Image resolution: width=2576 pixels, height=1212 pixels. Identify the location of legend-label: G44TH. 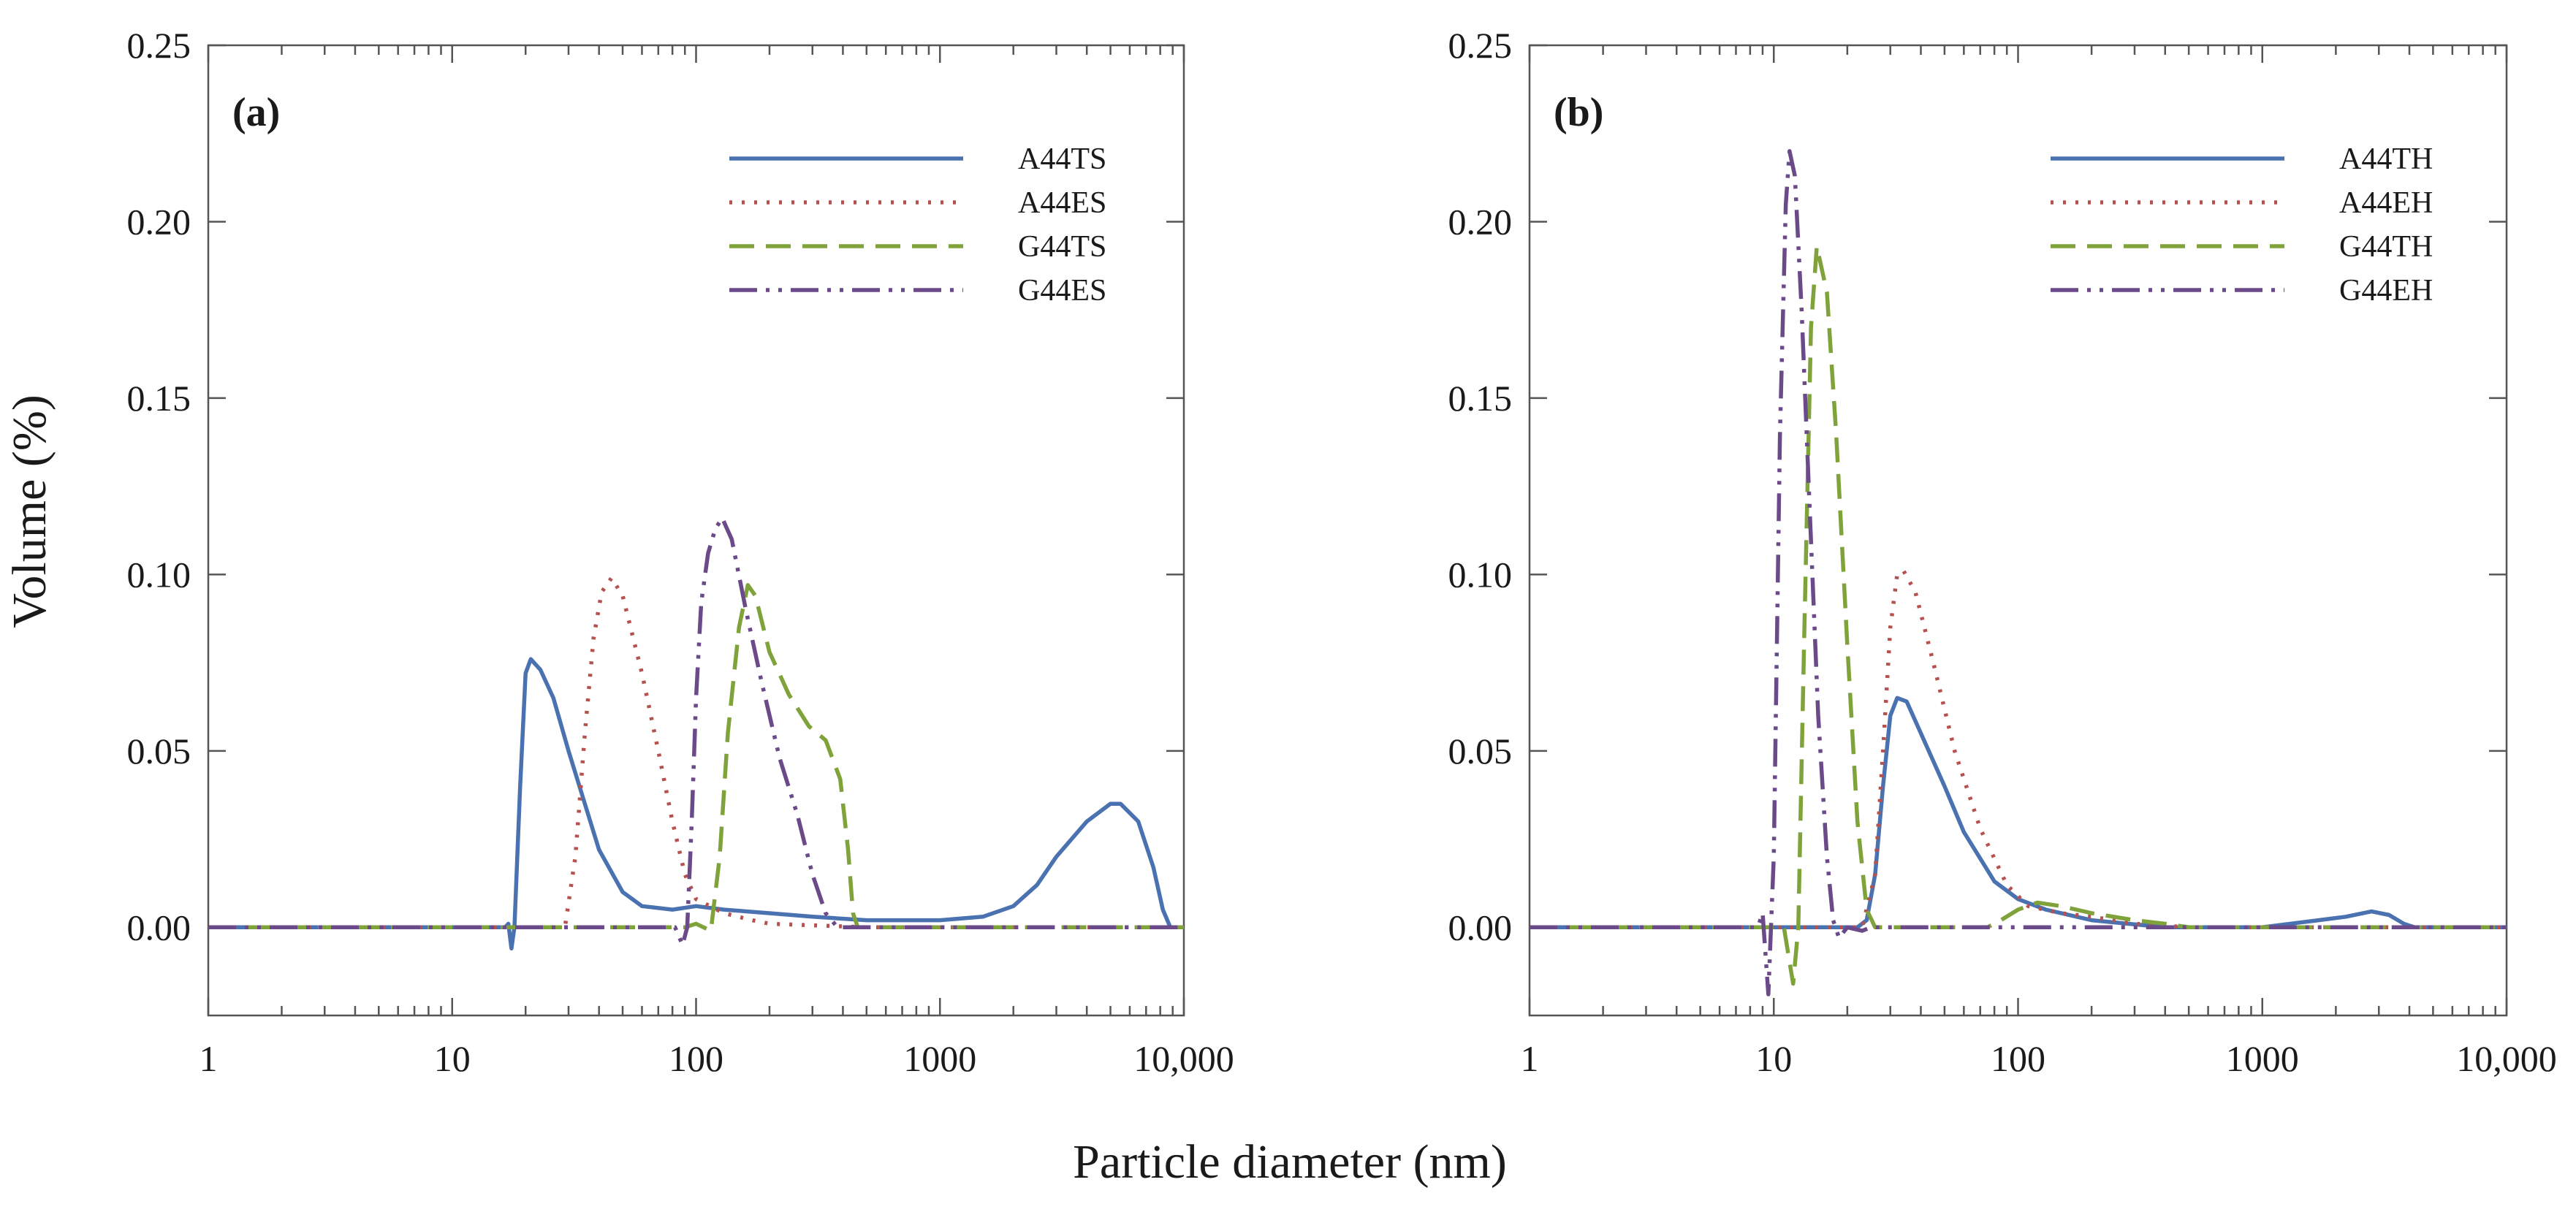
(2386, 247).